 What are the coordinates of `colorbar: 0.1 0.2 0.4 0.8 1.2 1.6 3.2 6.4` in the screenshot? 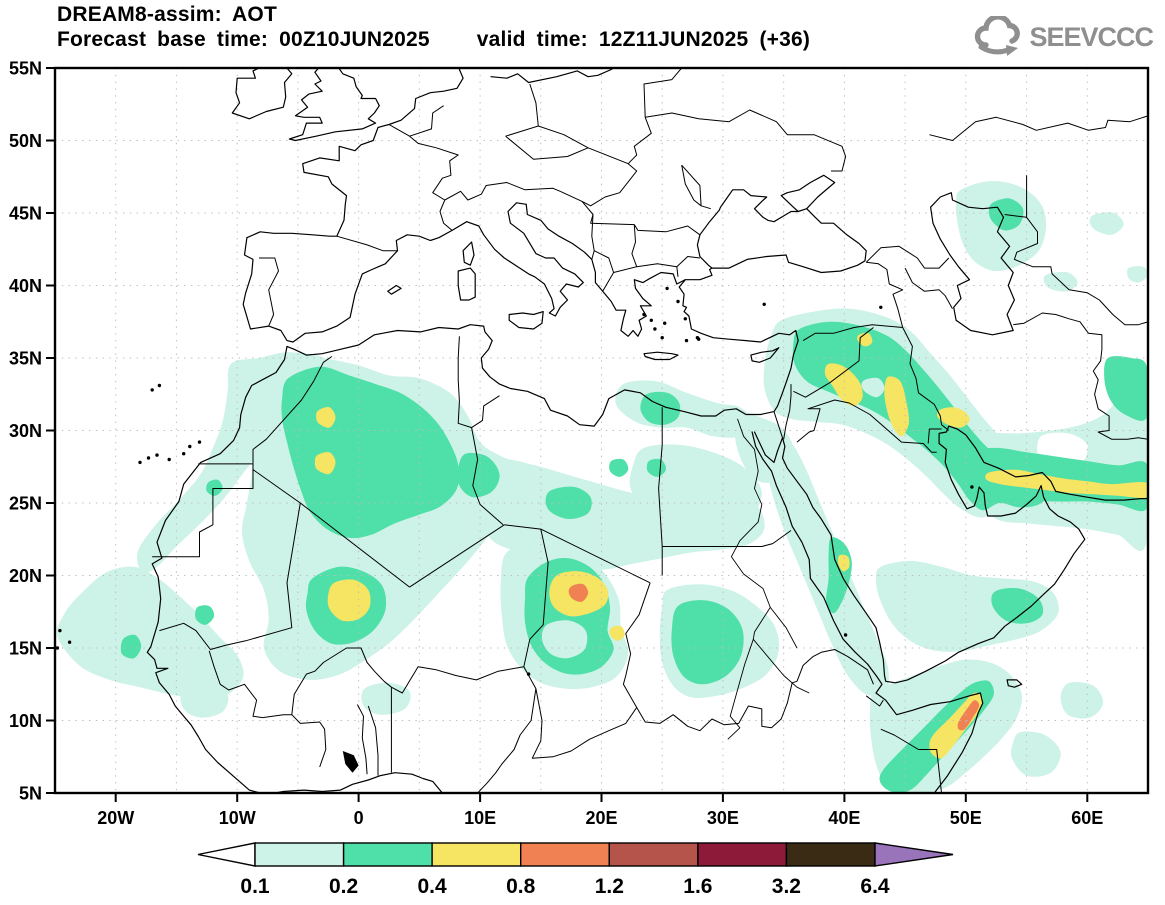 It's located at (575, 870).